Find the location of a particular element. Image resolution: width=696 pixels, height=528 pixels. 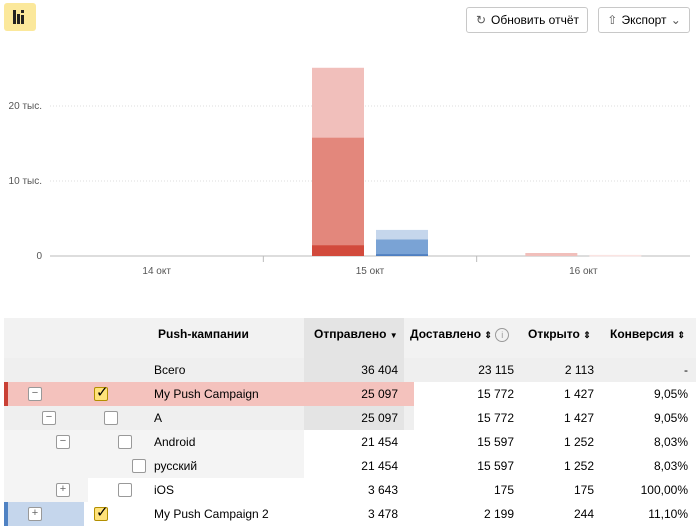

row-delivered: 23 115 is located at coordinates (496, 370).